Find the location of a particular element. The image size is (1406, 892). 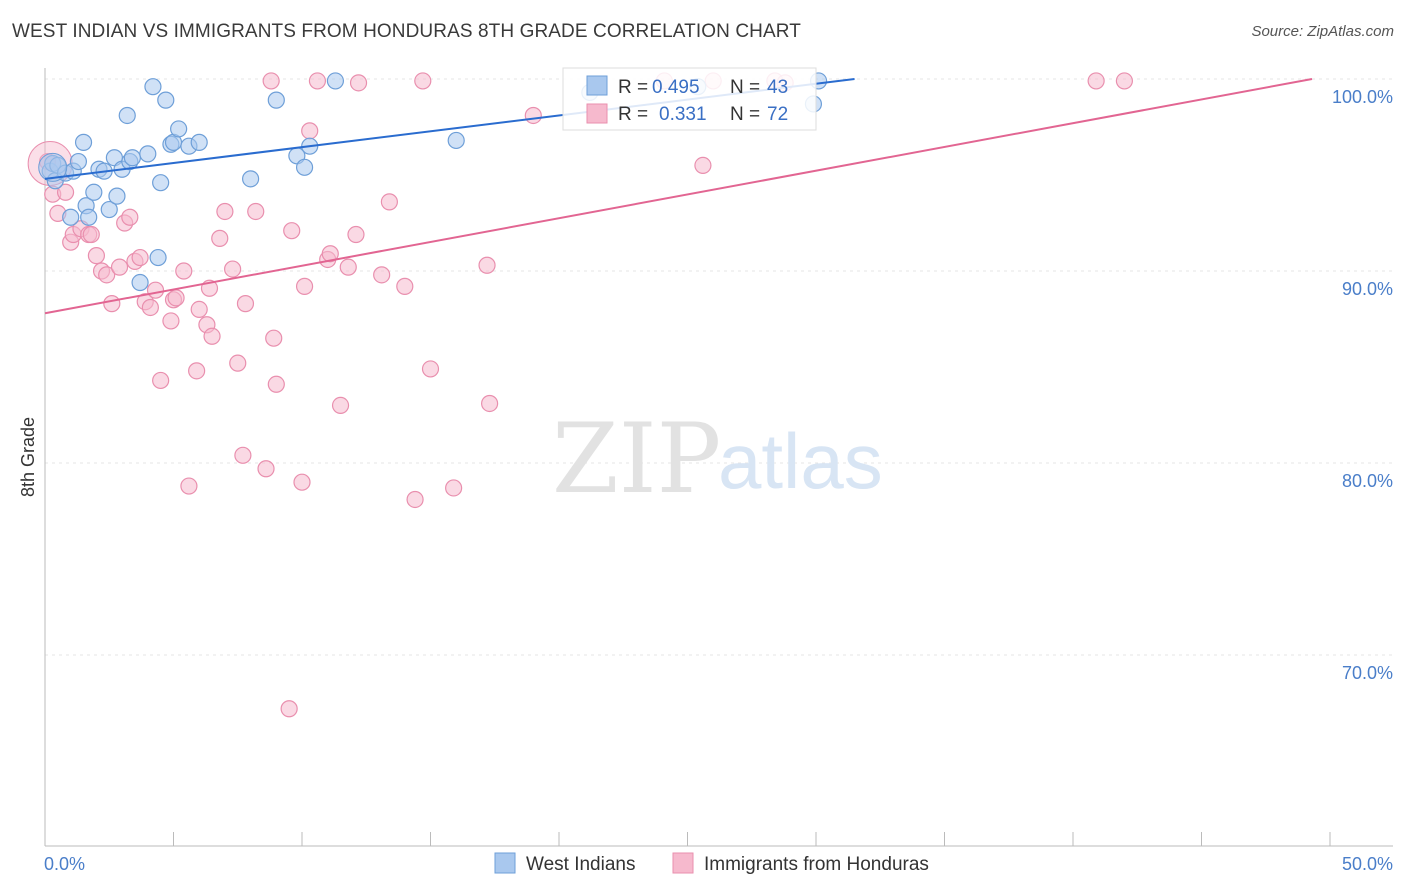

x-tick-marks is located at coordinates (687, 839).